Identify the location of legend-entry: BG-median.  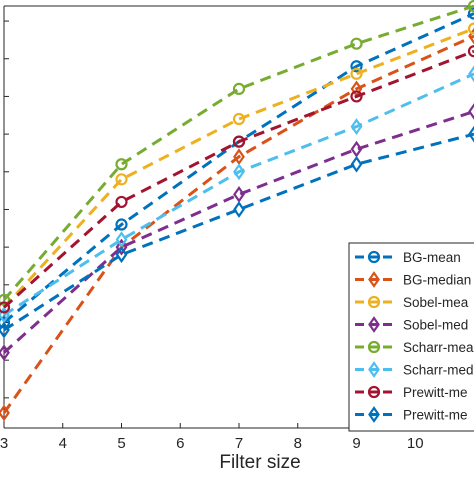
(413, 279).